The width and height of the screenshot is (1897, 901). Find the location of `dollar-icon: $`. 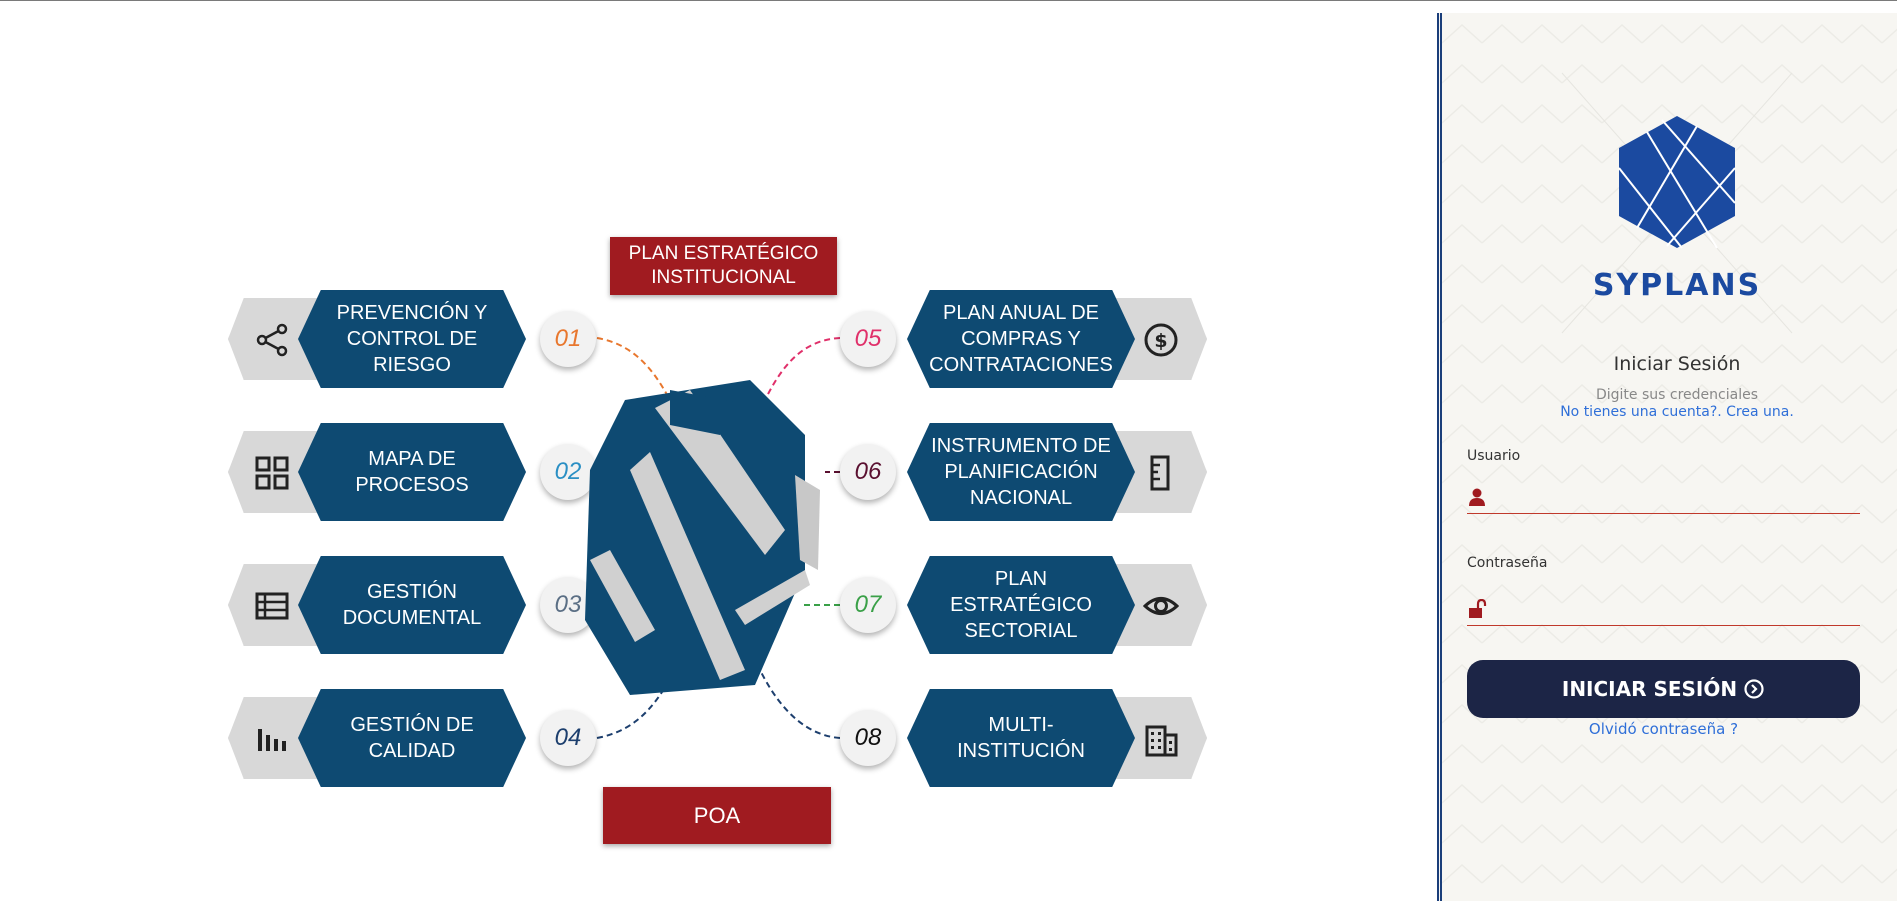

dollar-icon: $ is located at coordinates (1161, 340).